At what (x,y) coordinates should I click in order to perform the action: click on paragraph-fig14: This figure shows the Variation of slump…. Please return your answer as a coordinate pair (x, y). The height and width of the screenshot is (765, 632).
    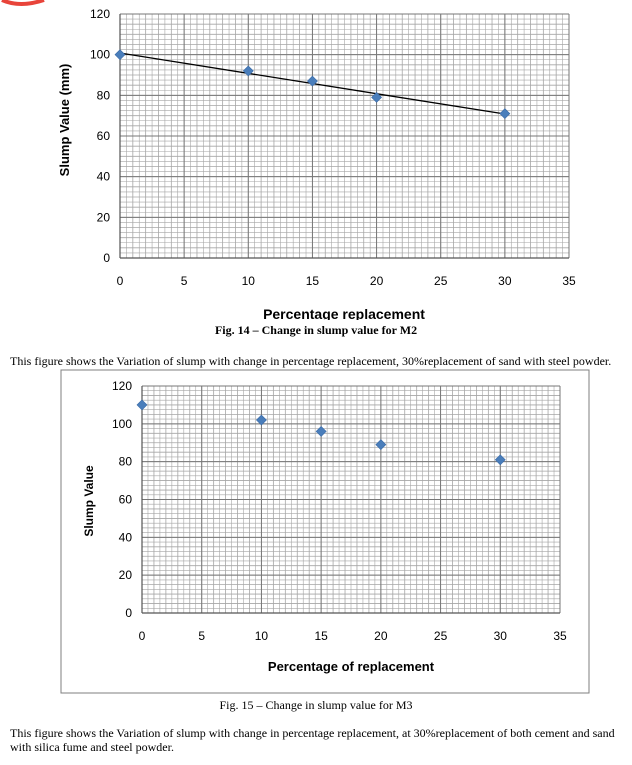
    Looking at the image, I should click on (311, 361).